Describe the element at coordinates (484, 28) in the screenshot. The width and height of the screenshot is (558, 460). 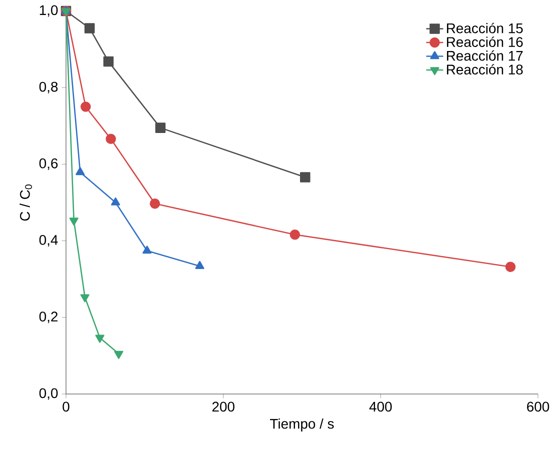
I see `legend-label: Reacción 15` at that location.